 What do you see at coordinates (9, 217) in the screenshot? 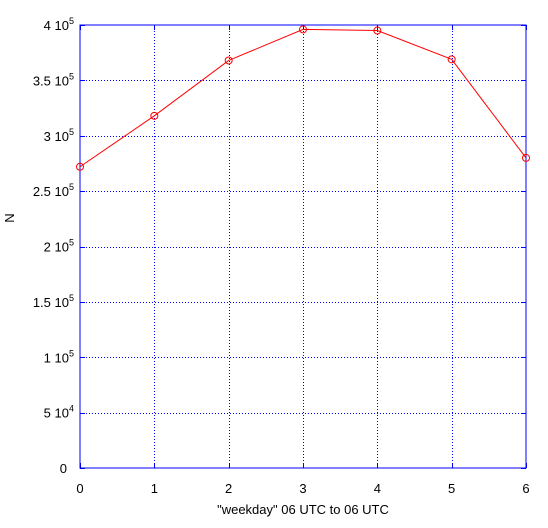
I see `y-axis-label: N` at bounding box center [9, 217].